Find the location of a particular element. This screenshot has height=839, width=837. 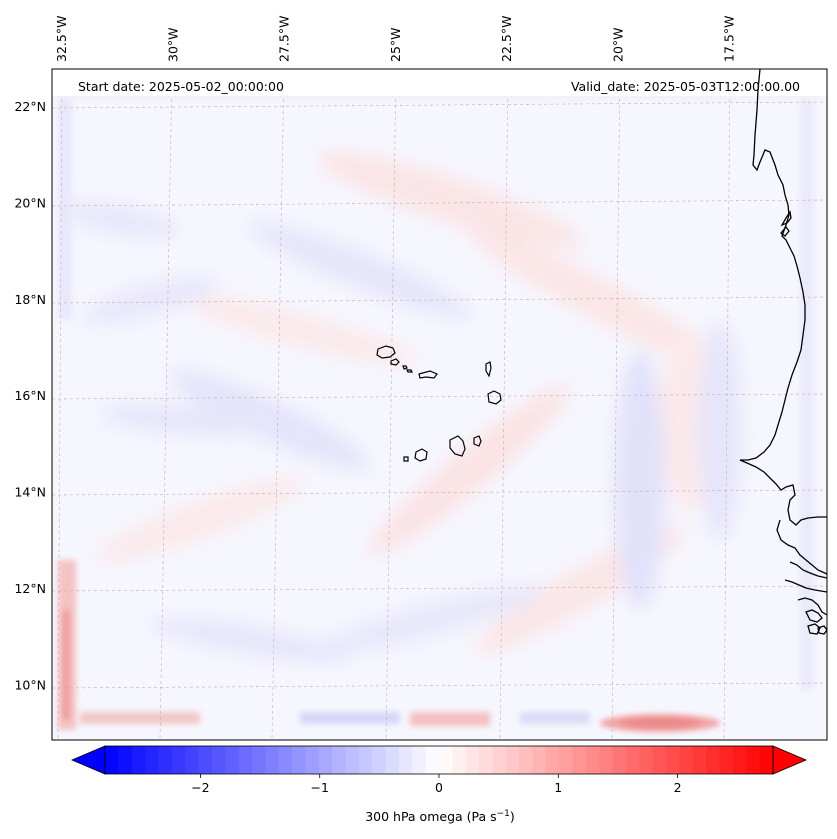

colorbar-ticks: −2 −1 0 1 2 is located at coordinates (436, 784).